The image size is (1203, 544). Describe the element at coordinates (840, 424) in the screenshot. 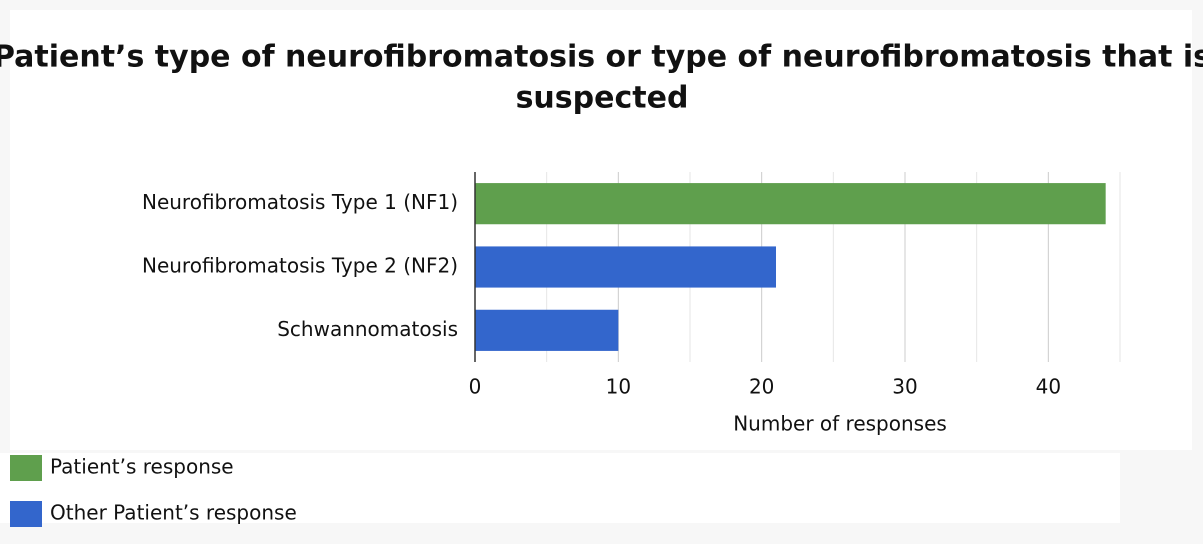

I see `x-axis-label: Number of responses` at that location.